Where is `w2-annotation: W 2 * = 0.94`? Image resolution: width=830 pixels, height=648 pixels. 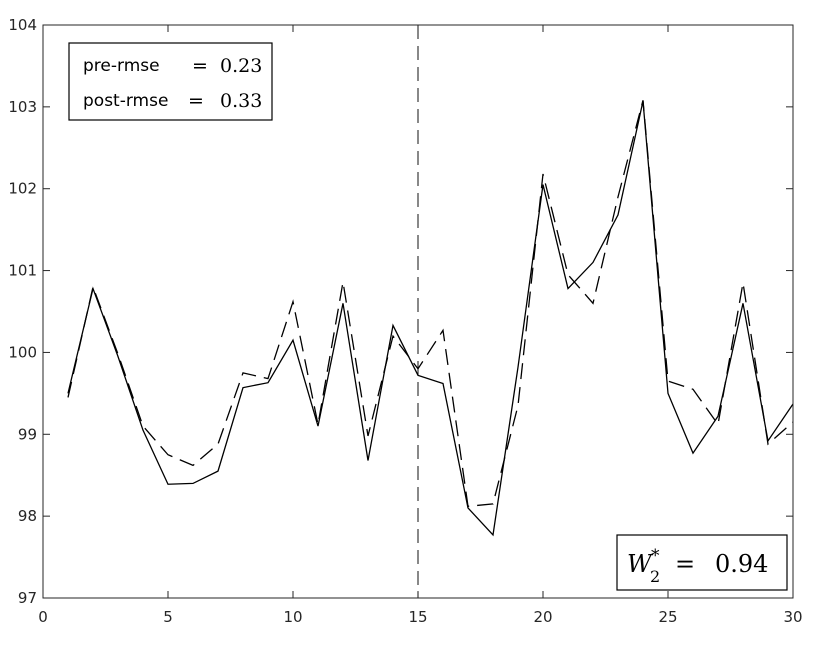
w2-annotation: W 2 * = 0.94 is located at coordinates (702, 562).